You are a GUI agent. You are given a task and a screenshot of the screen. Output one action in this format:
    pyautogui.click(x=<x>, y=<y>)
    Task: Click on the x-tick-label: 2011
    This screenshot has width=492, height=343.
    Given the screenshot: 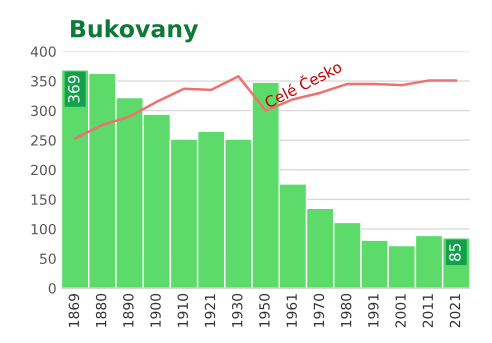 What is the action you would take?
    pyautogui.click(x=428, y=311)
    